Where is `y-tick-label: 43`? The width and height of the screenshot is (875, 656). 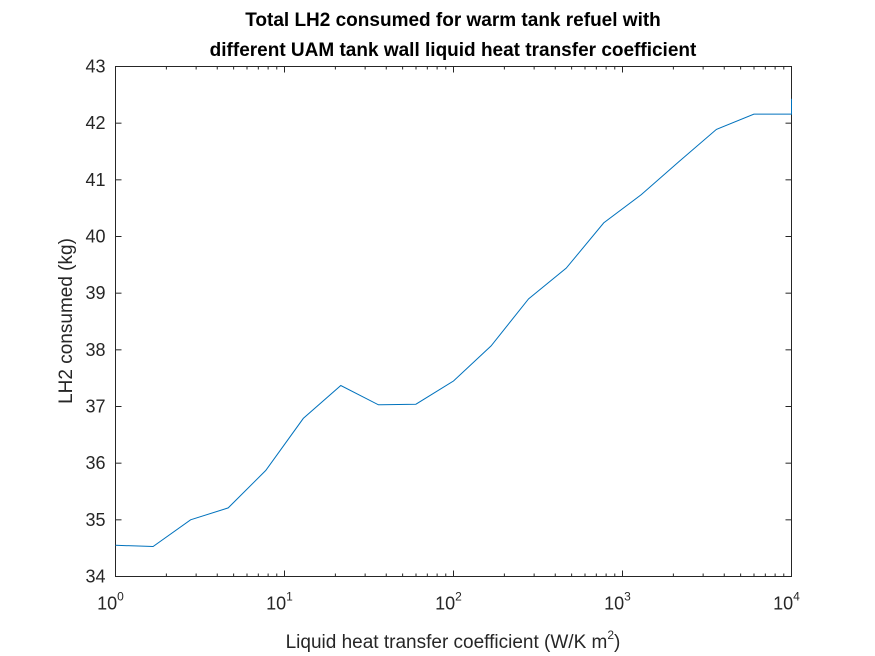
y-tick-label: 43 is located at coordinates (95, 67).